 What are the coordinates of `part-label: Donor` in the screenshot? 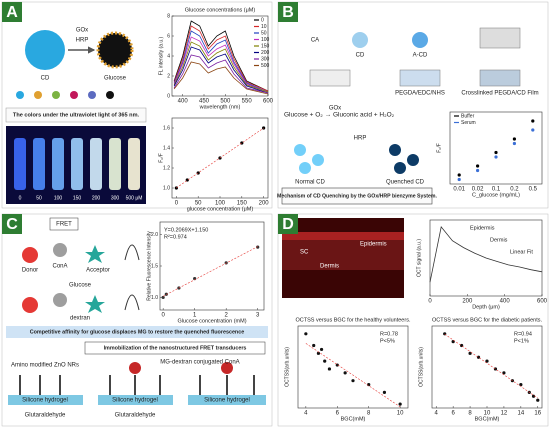 It's located at (30, 271).